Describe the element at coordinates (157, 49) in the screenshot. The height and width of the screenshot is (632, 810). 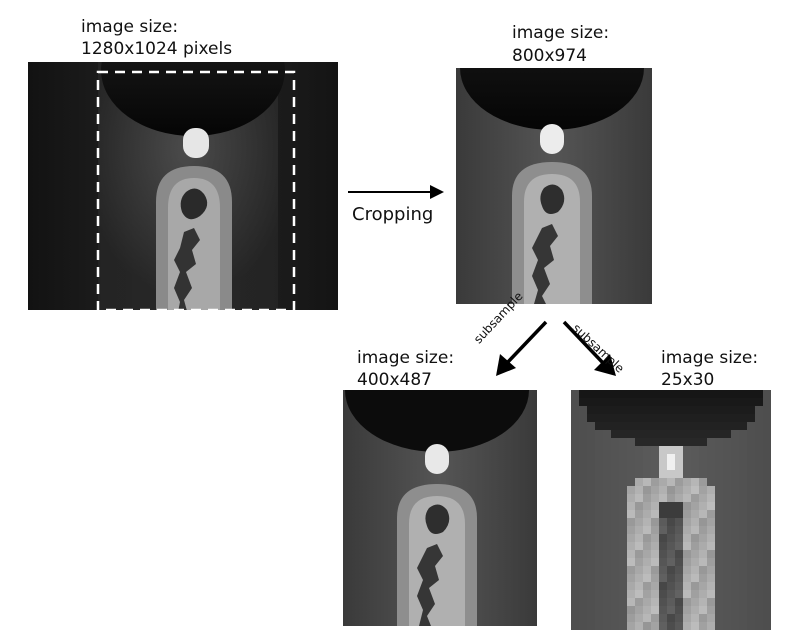
I see `original-size-label-line2: 1280x1024 pixels` at that location.